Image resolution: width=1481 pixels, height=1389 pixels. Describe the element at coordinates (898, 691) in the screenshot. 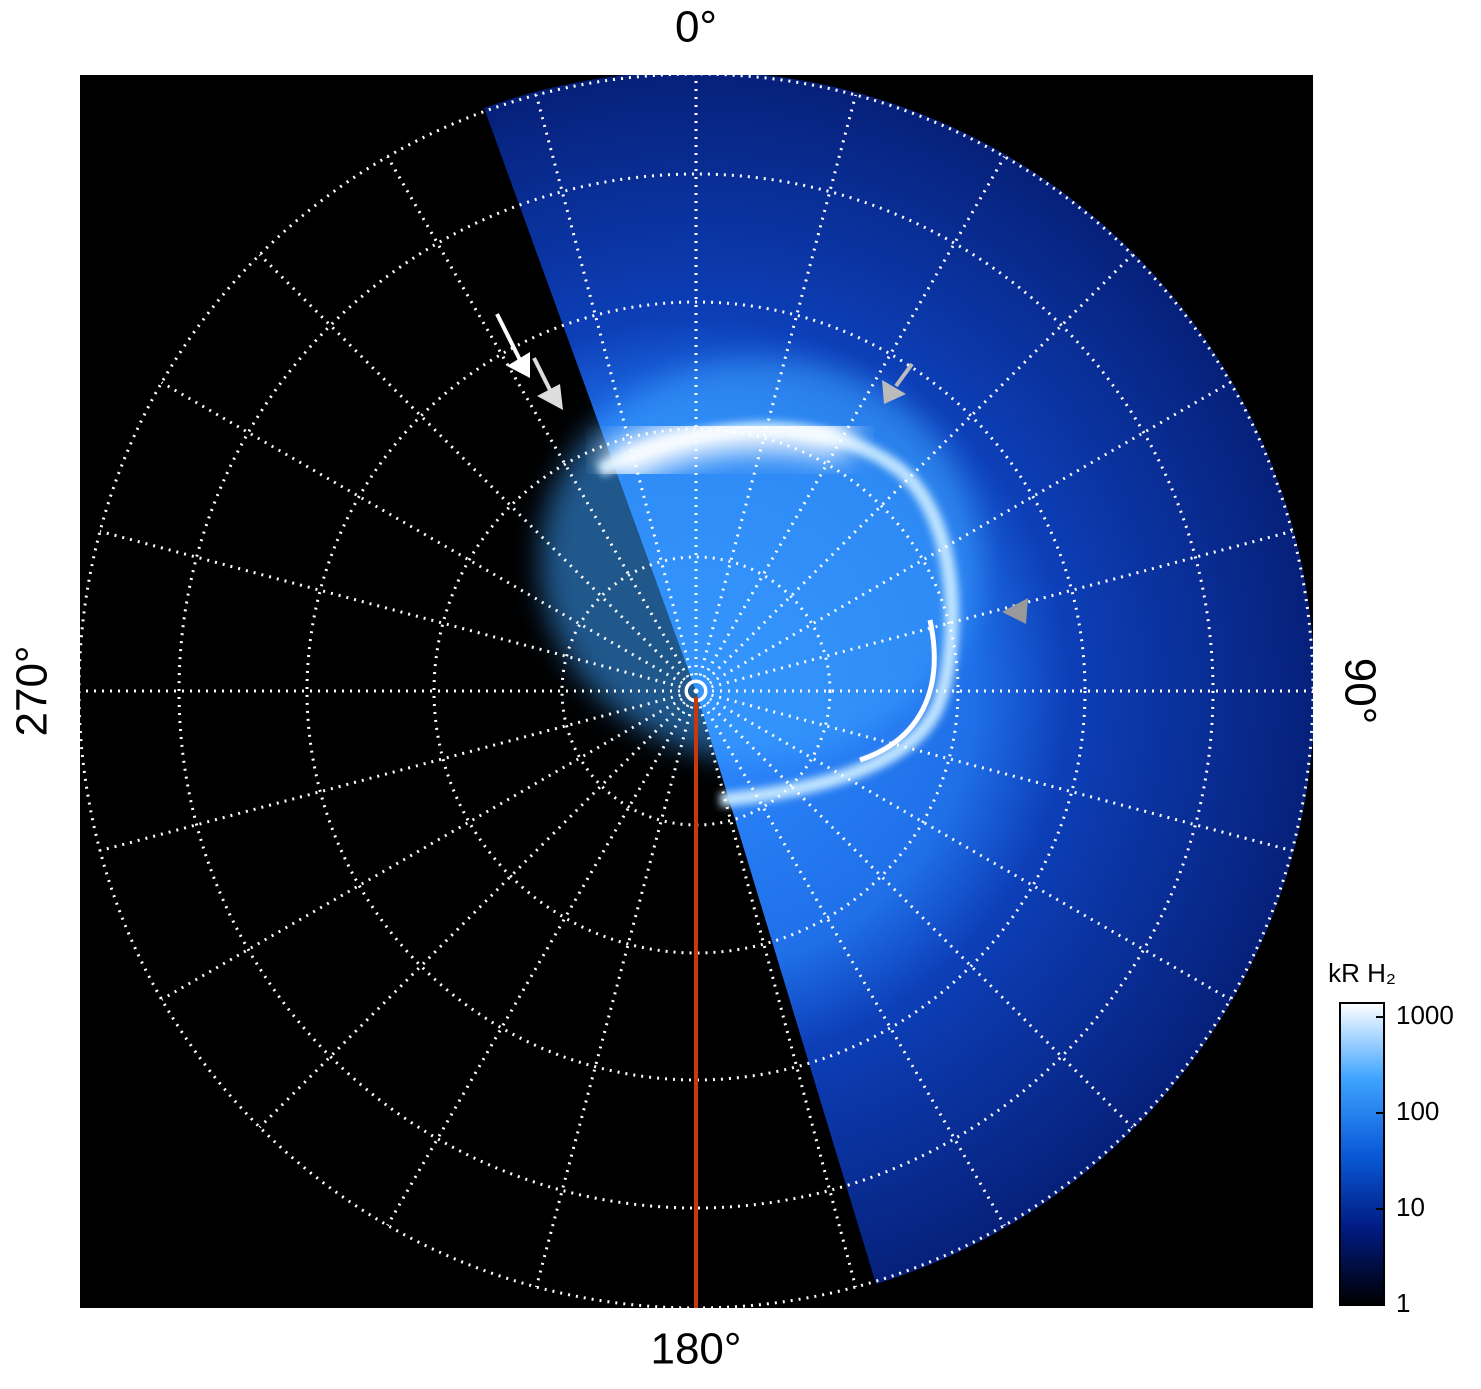

I see `oval-bright` at that location.